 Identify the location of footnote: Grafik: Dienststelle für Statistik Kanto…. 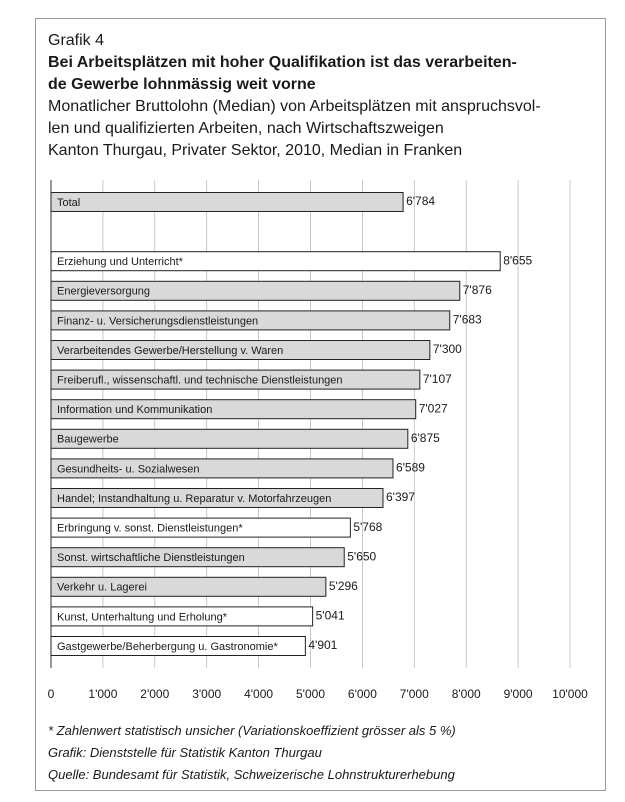
(185, 752).